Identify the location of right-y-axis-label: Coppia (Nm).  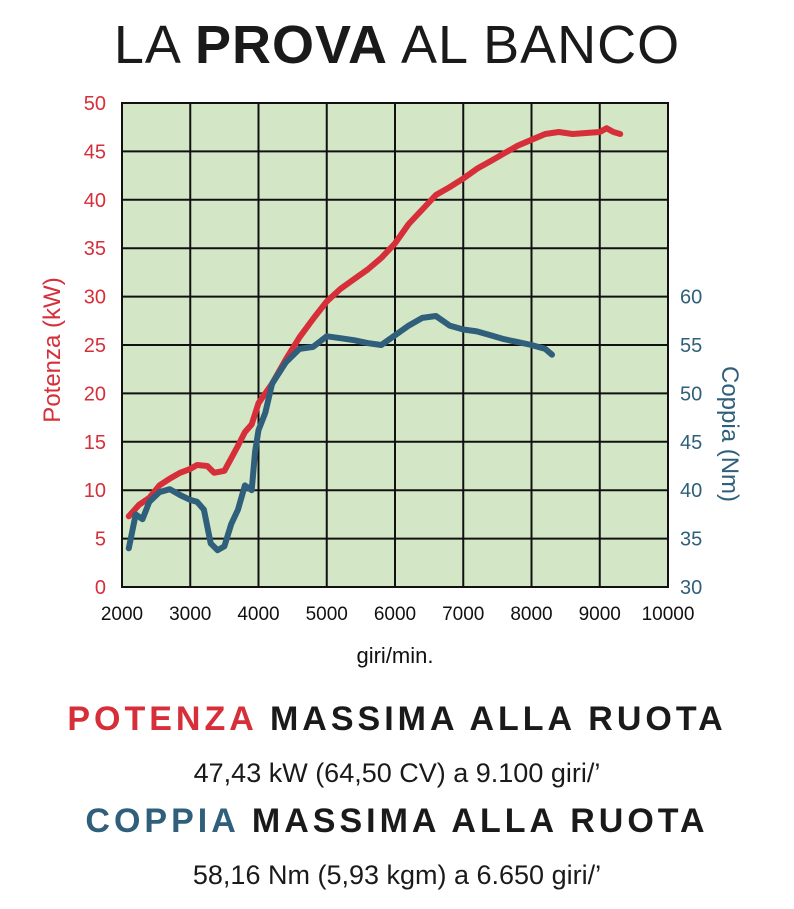
(729, 434).